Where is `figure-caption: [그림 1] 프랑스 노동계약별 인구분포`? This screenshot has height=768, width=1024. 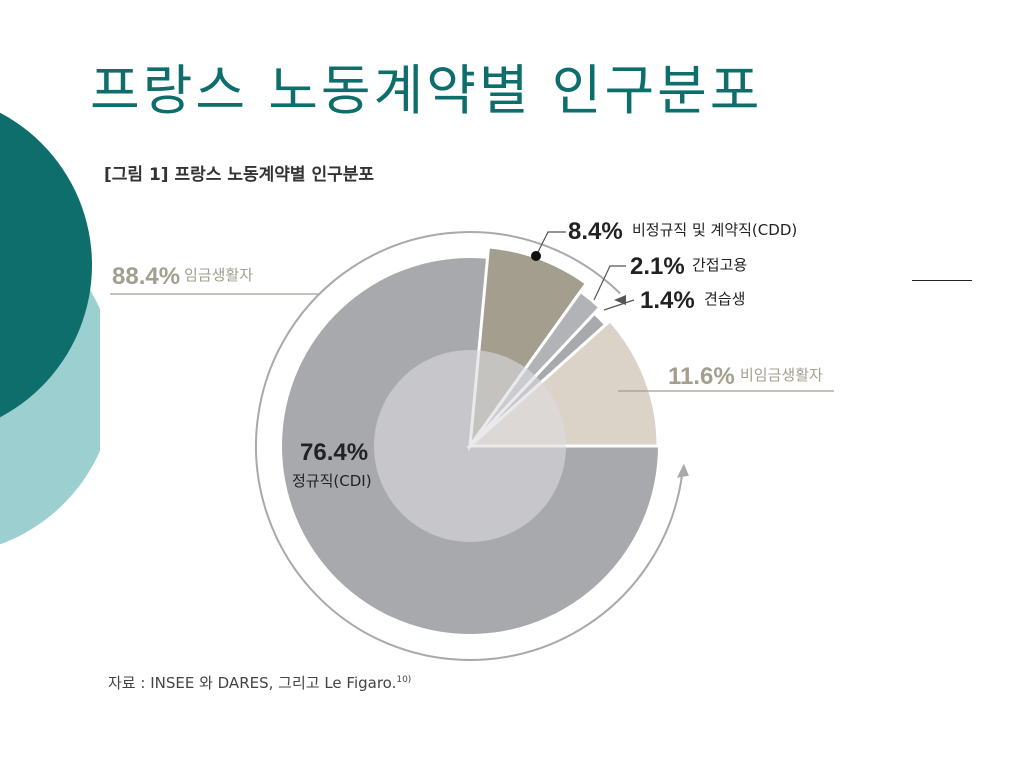 figure-caption: [그림 1] 프랑스 노동계약별 인구분포 is located at coordinates (239, 175).